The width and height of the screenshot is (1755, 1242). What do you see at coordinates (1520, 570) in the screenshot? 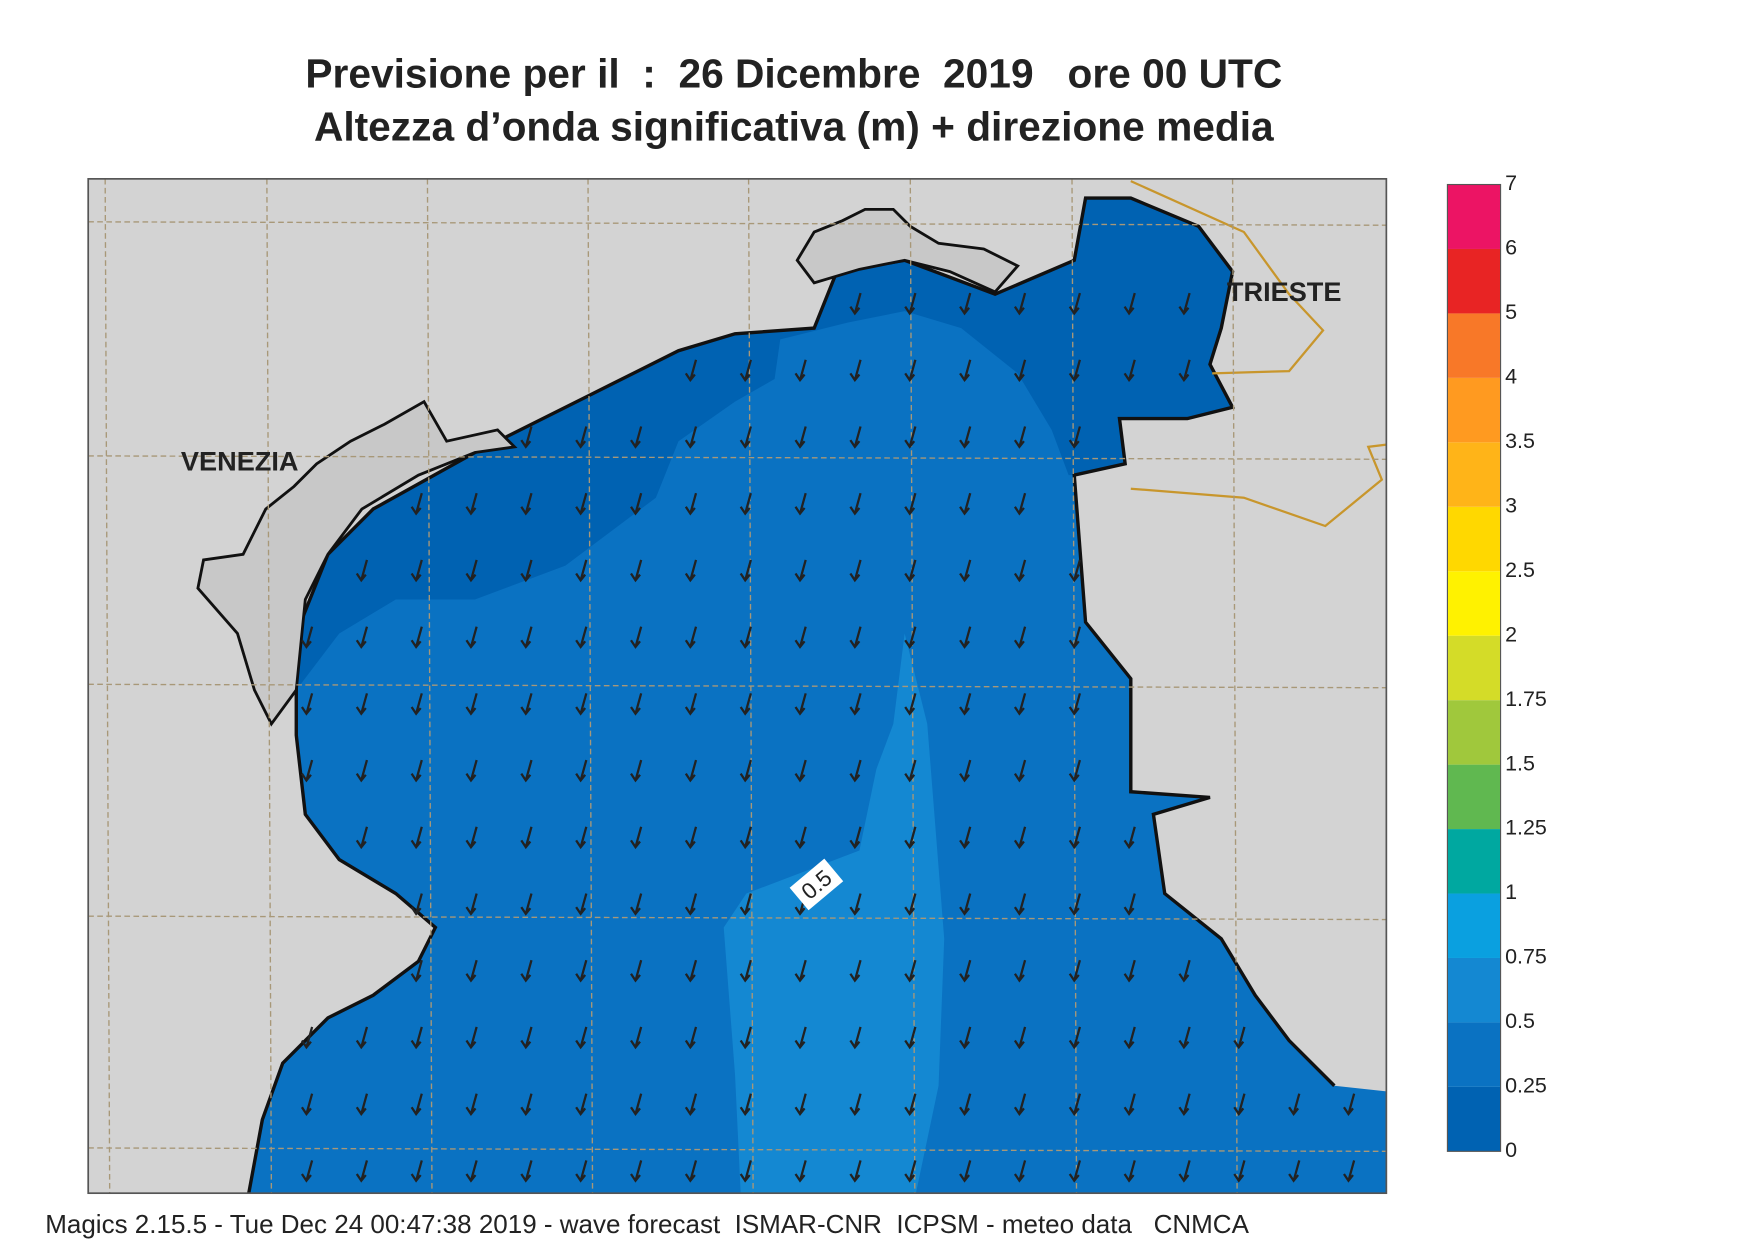
I see `colorbar-label: 2.5` at bounding box center [1520, 570].